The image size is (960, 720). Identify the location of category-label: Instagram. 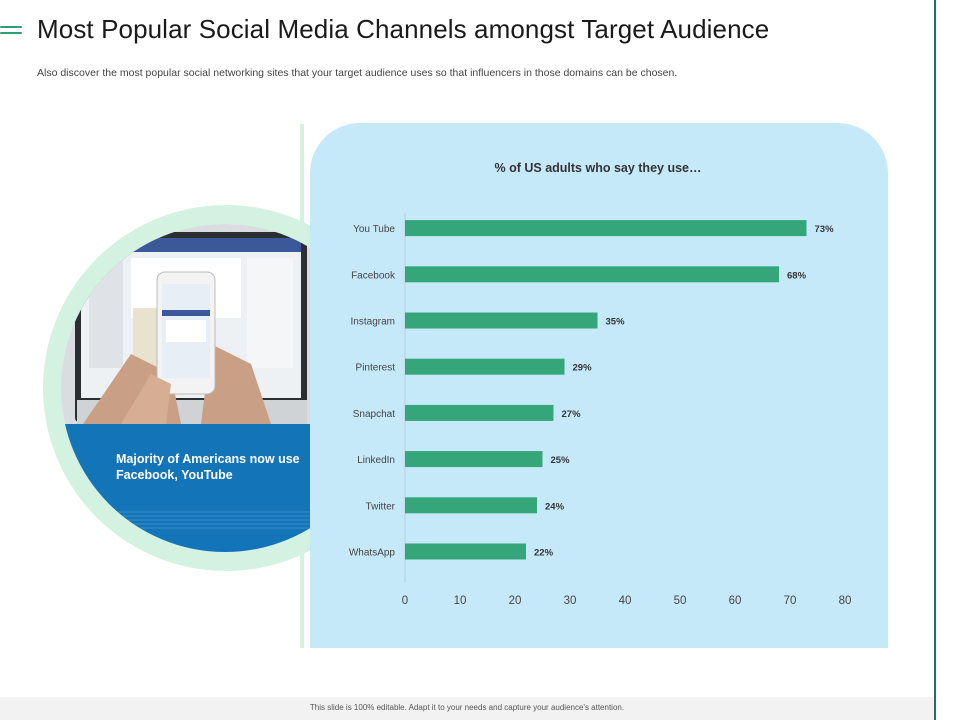
(373, 322).